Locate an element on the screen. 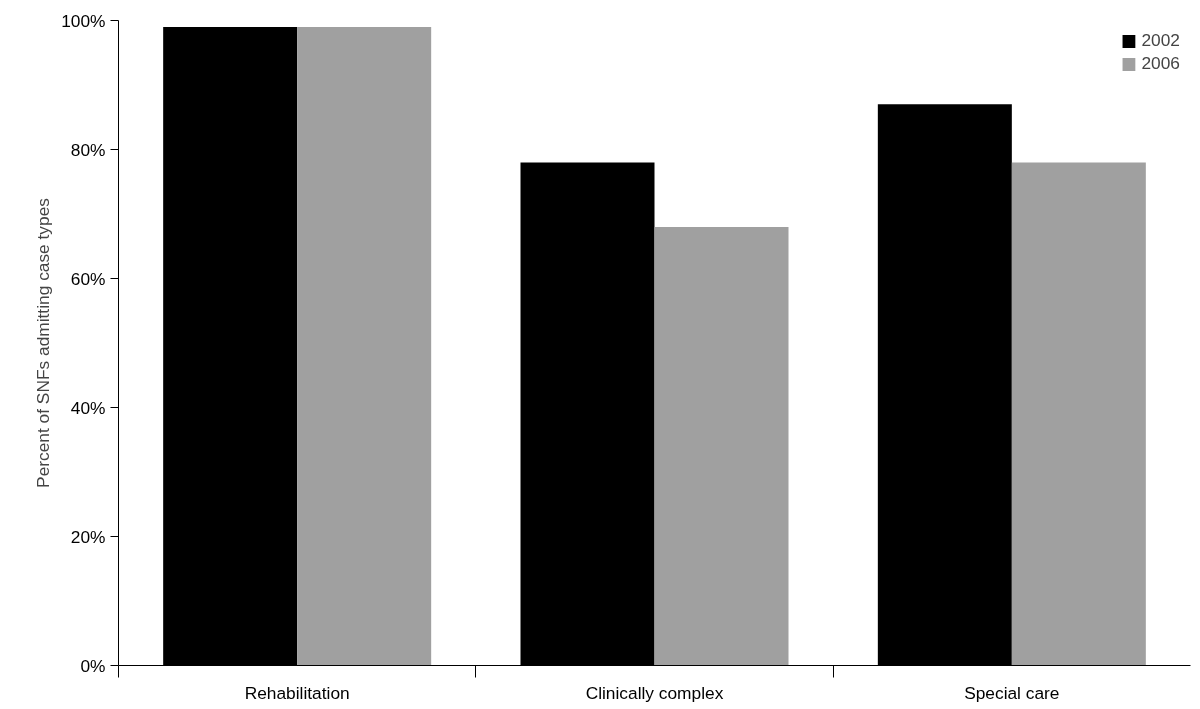 This screenshot has height=709, width=1200. y-tick-label: 0% is located at coordinates (93, 665).